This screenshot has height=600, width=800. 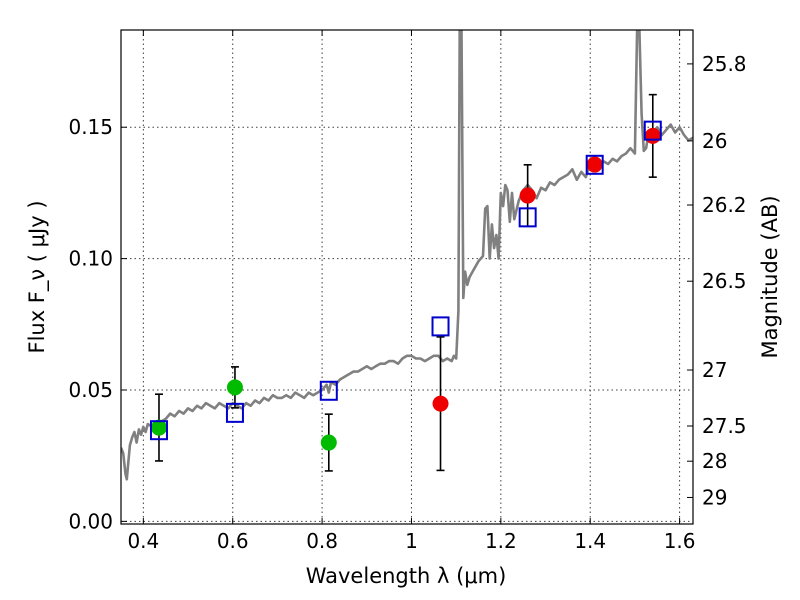 What do you see at coordinates (680, 541) in the screenshot?
I see `x-tick-label: 1.6` at bounding box center [680, 541].